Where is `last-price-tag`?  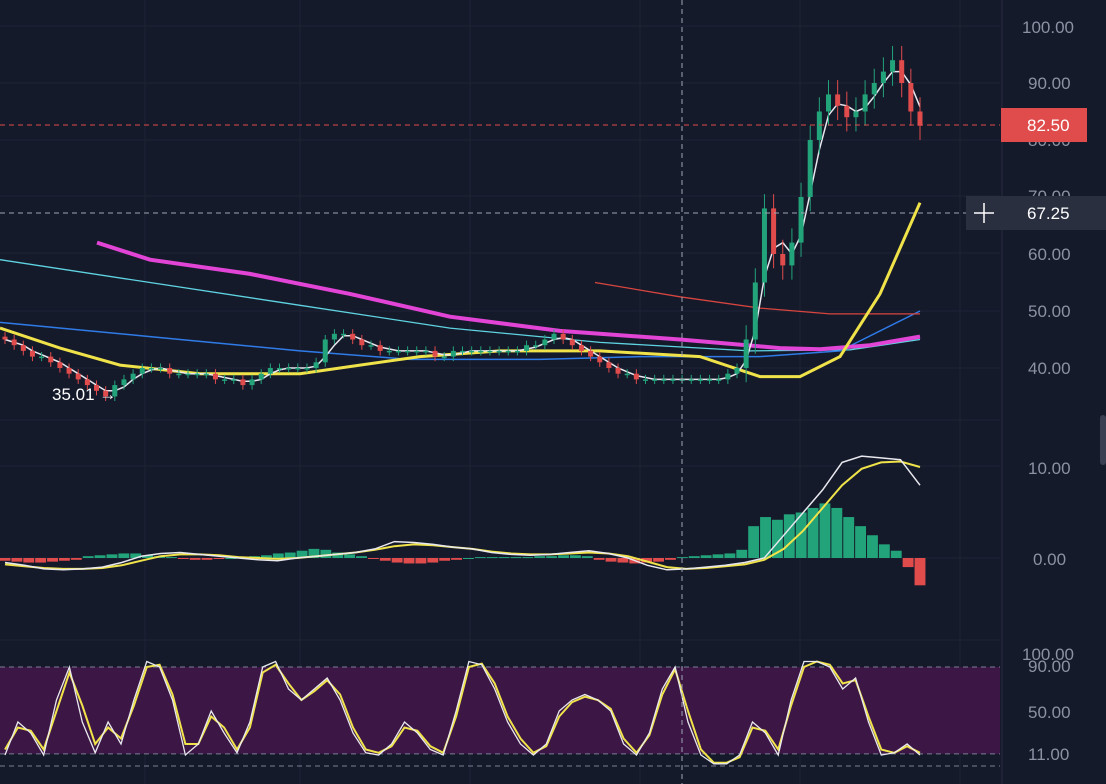 last-price-tag is located at coordinates (1044, 125).